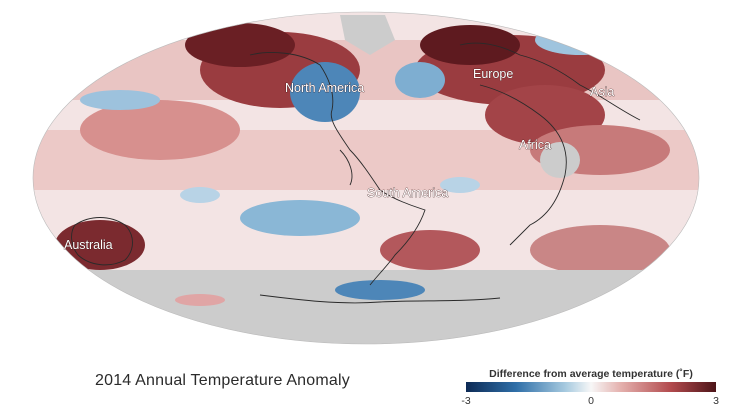 The image size is (730, 411). Describe the element at coordinates (600, 250) in the screenshot. I see `southern-indian-warm` at that location.